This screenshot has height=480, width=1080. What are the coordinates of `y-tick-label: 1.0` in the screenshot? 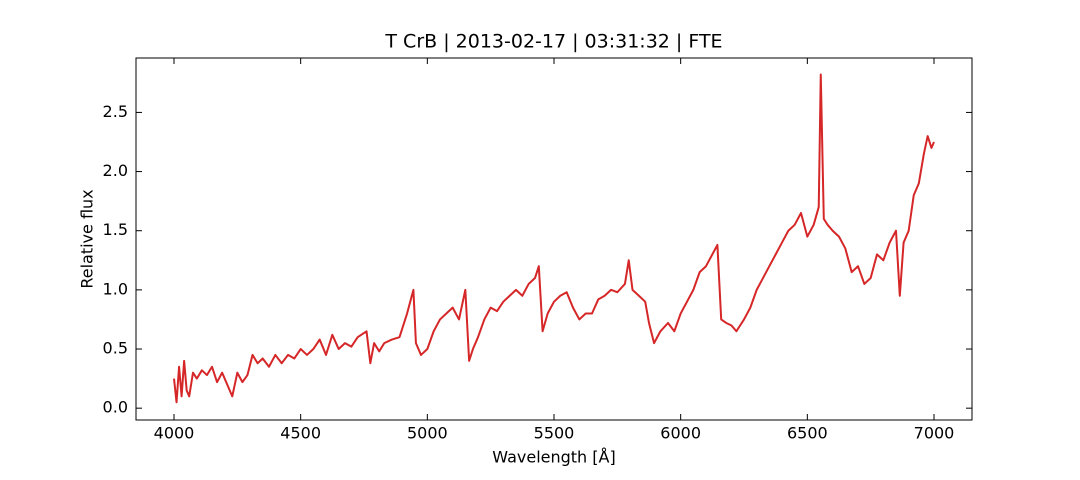 It's located at (115, 288).